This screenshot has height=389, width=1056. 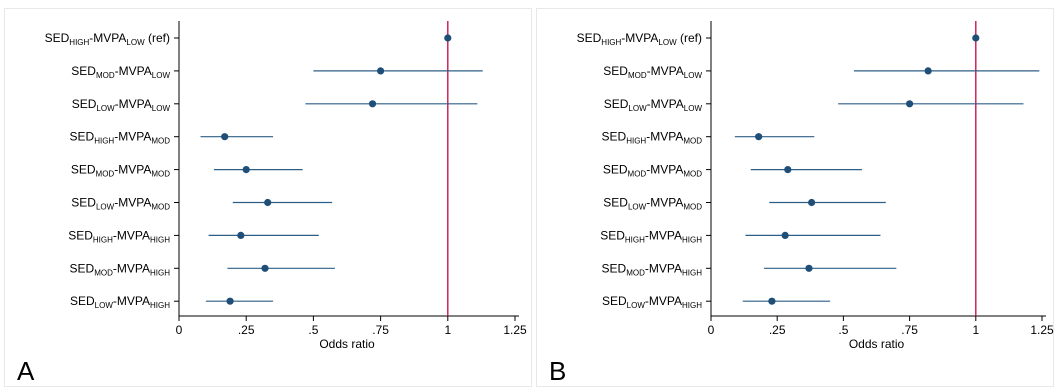 I want to click on y-tick-label: SEDLOW-MVPALOW, so click(x=121, y=105).